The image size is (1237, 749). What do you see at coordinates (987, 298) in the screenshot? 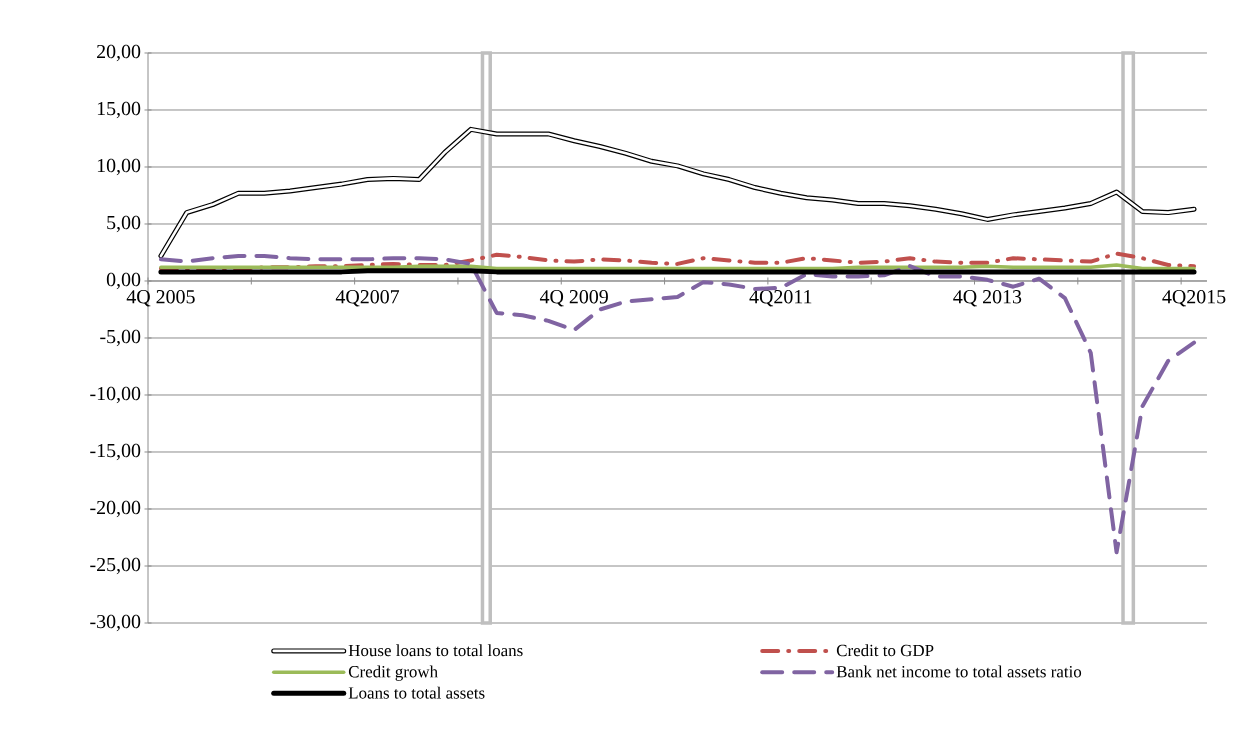
I see `x-tick-label: 4Q 2013` at bounding box center [987, 298].